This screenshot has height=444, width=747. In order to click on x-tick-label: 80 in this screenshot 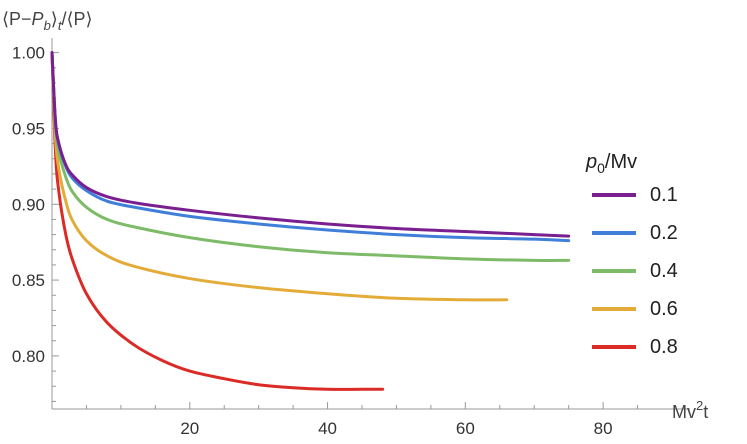, I will do `click(603, 428)`.